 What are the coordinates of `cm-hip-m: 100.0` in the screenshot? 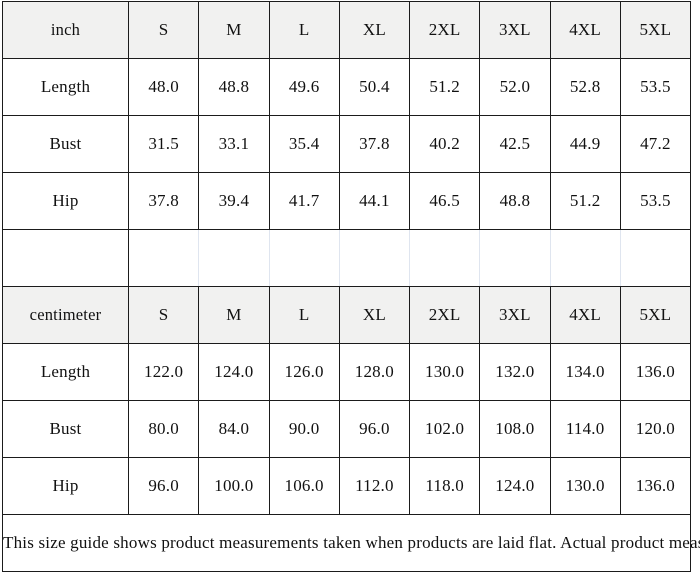 It's located at (234, 486).